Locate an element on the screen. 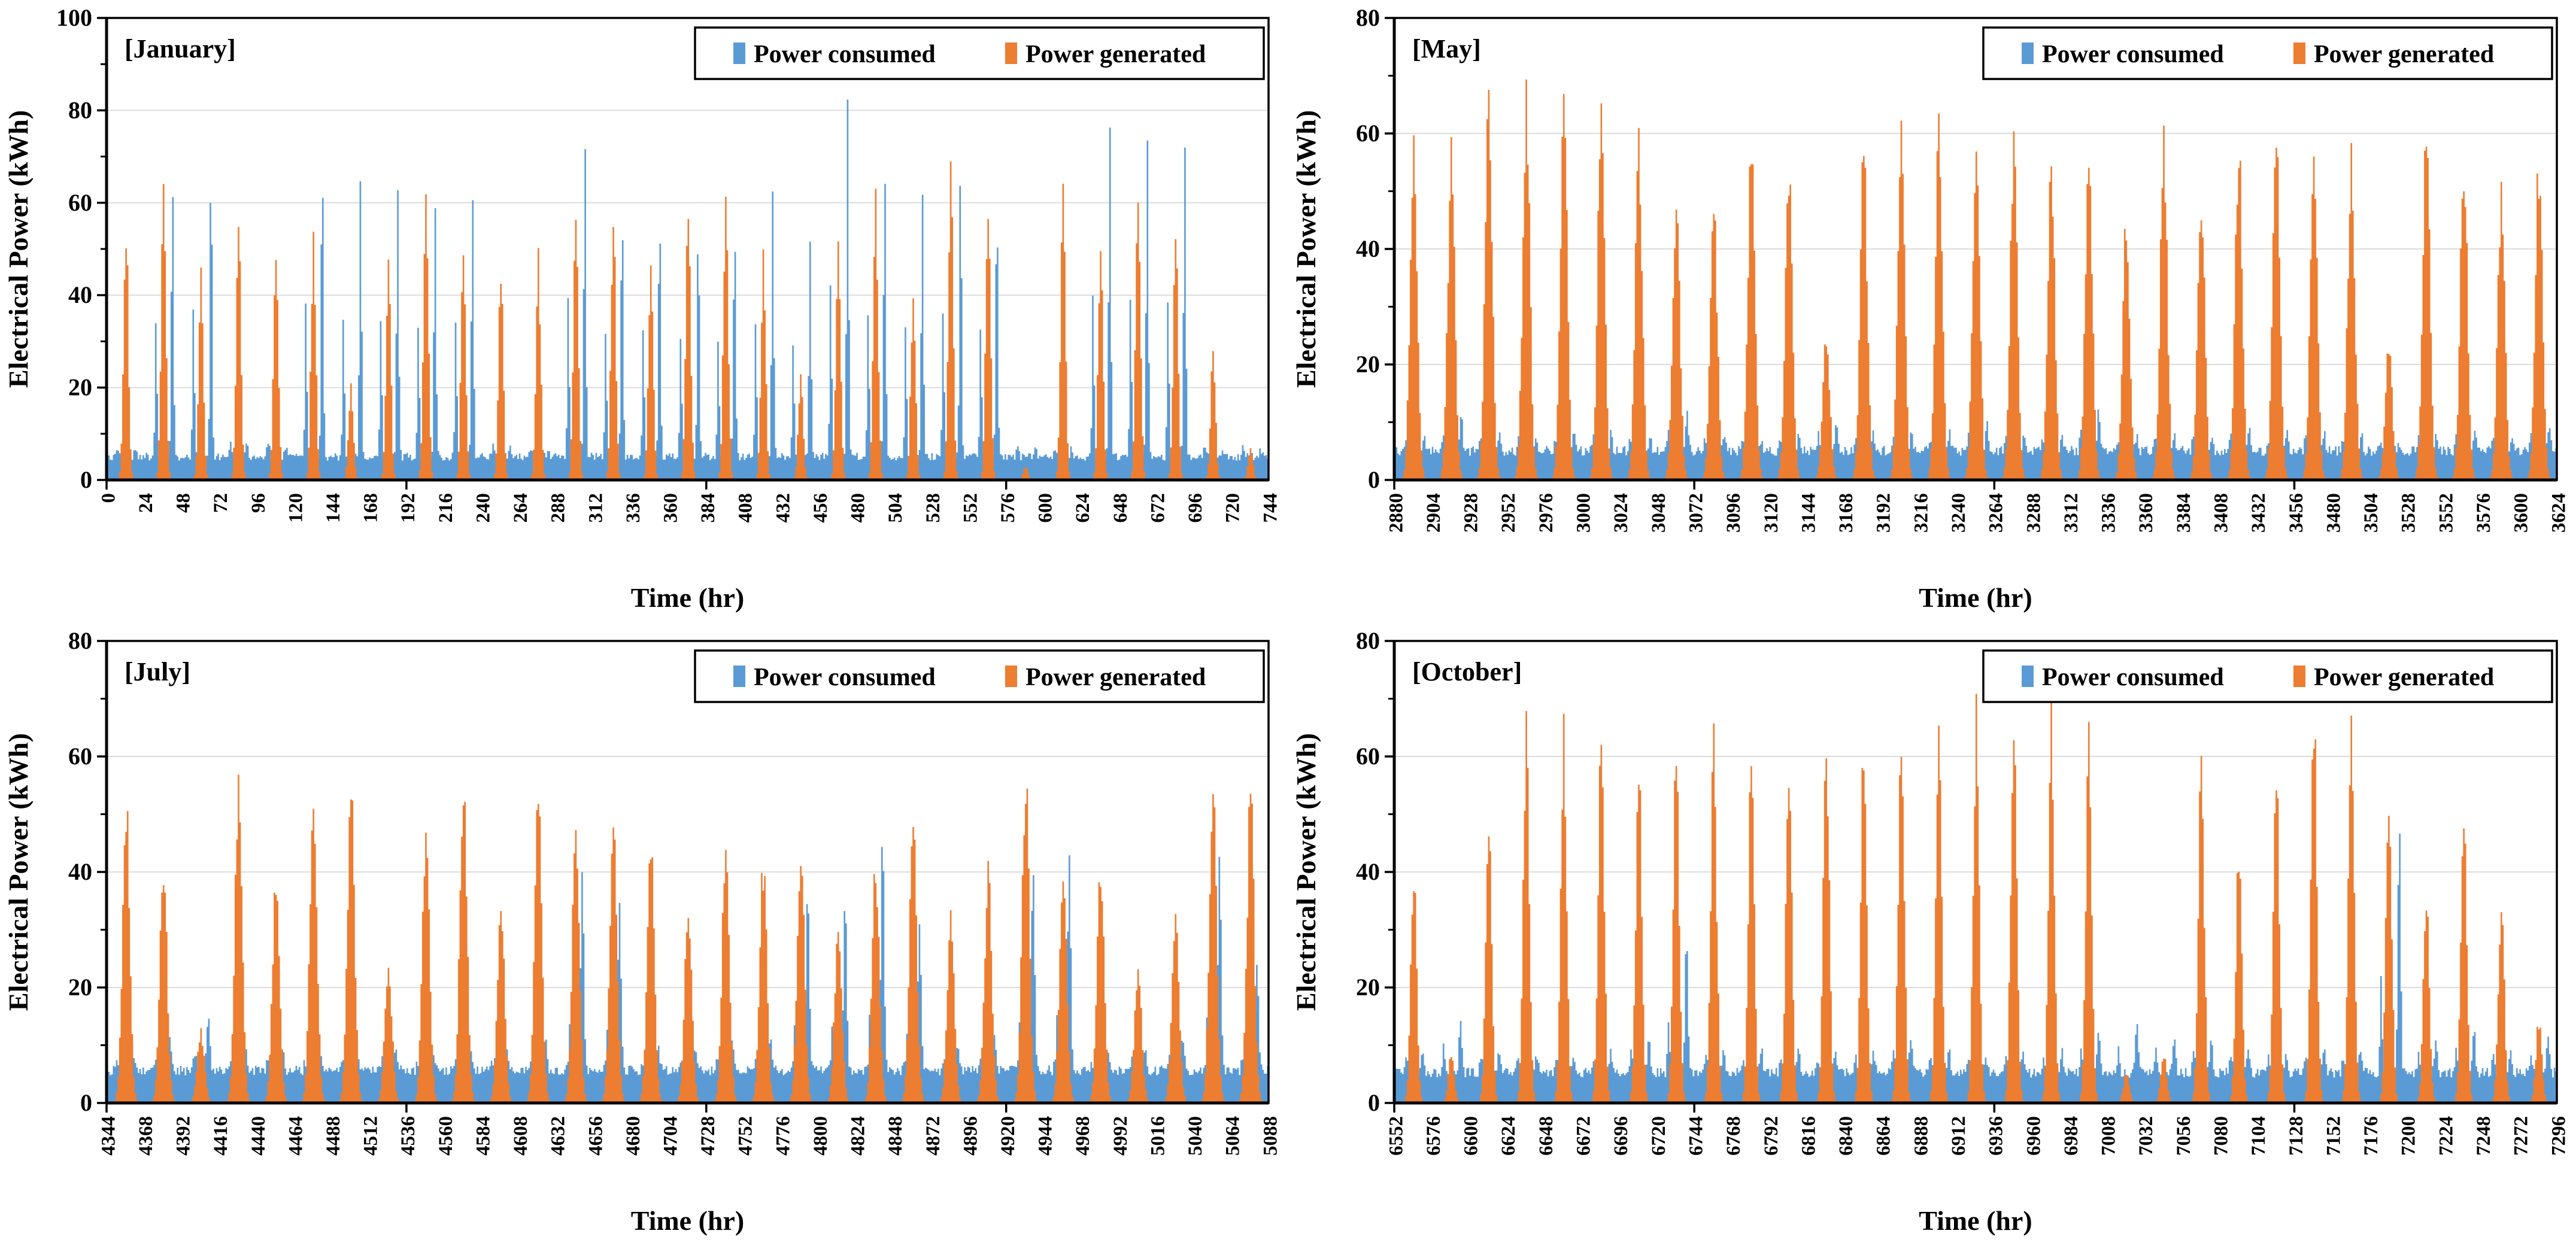  x-tick-label: 4536 is located at coordinates (408, 1136).